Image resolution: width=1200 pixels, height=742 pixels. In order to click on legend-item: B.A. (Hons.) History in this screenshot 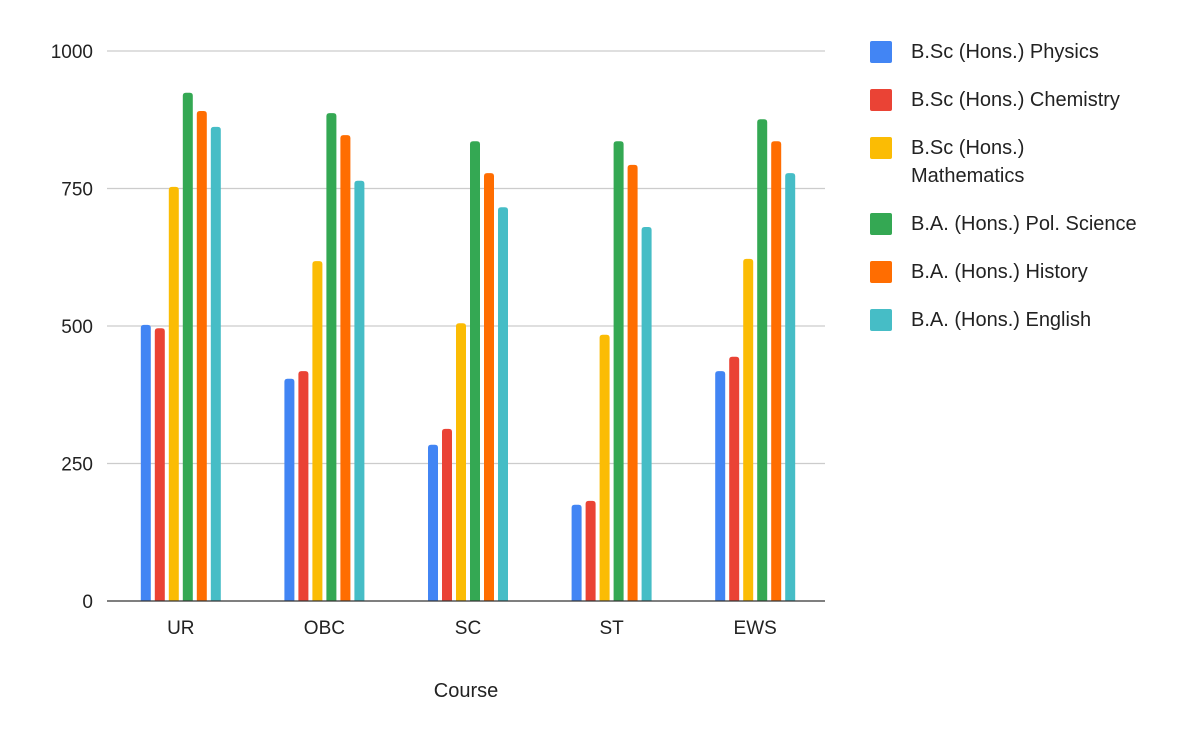, I will do `click(1010, 272)`.